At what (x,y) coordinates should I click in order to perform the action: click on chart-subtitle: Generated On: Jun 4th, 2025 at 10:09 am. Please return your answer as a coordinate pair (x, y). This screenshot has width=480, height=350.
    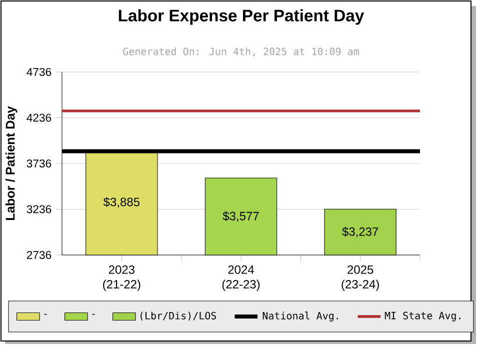
    Looking at the image, I should click on (241, 52).